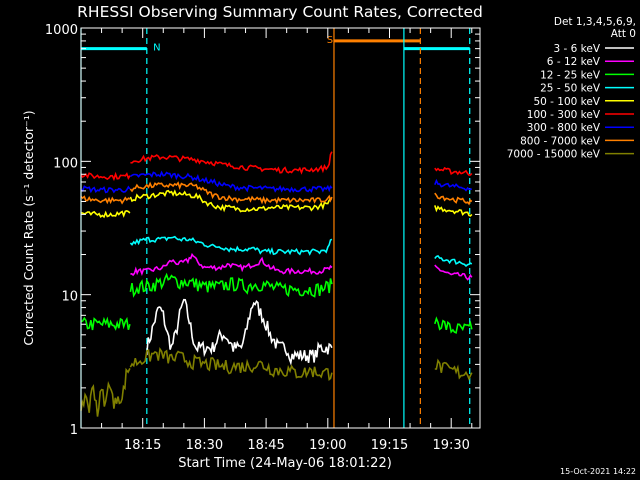  I want to click on legend-label: 50 - 100 keV, so click(566, 102).